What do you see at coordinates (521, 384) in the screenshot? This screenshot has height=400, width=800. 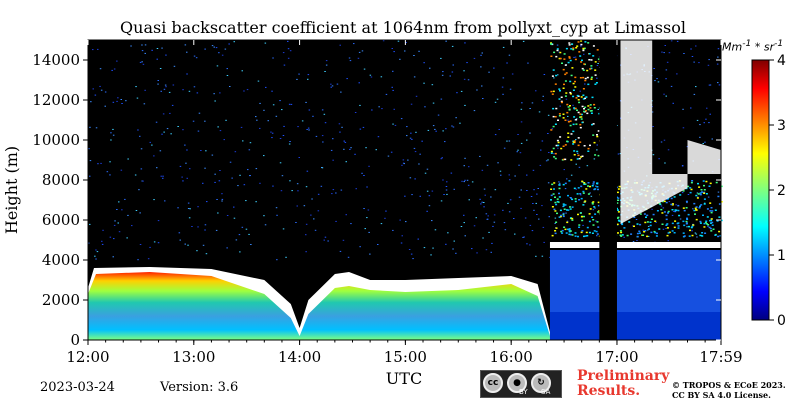 I see `cc-license-badge: cc ● ↻ BY SA` at bounding box center [521, 384].